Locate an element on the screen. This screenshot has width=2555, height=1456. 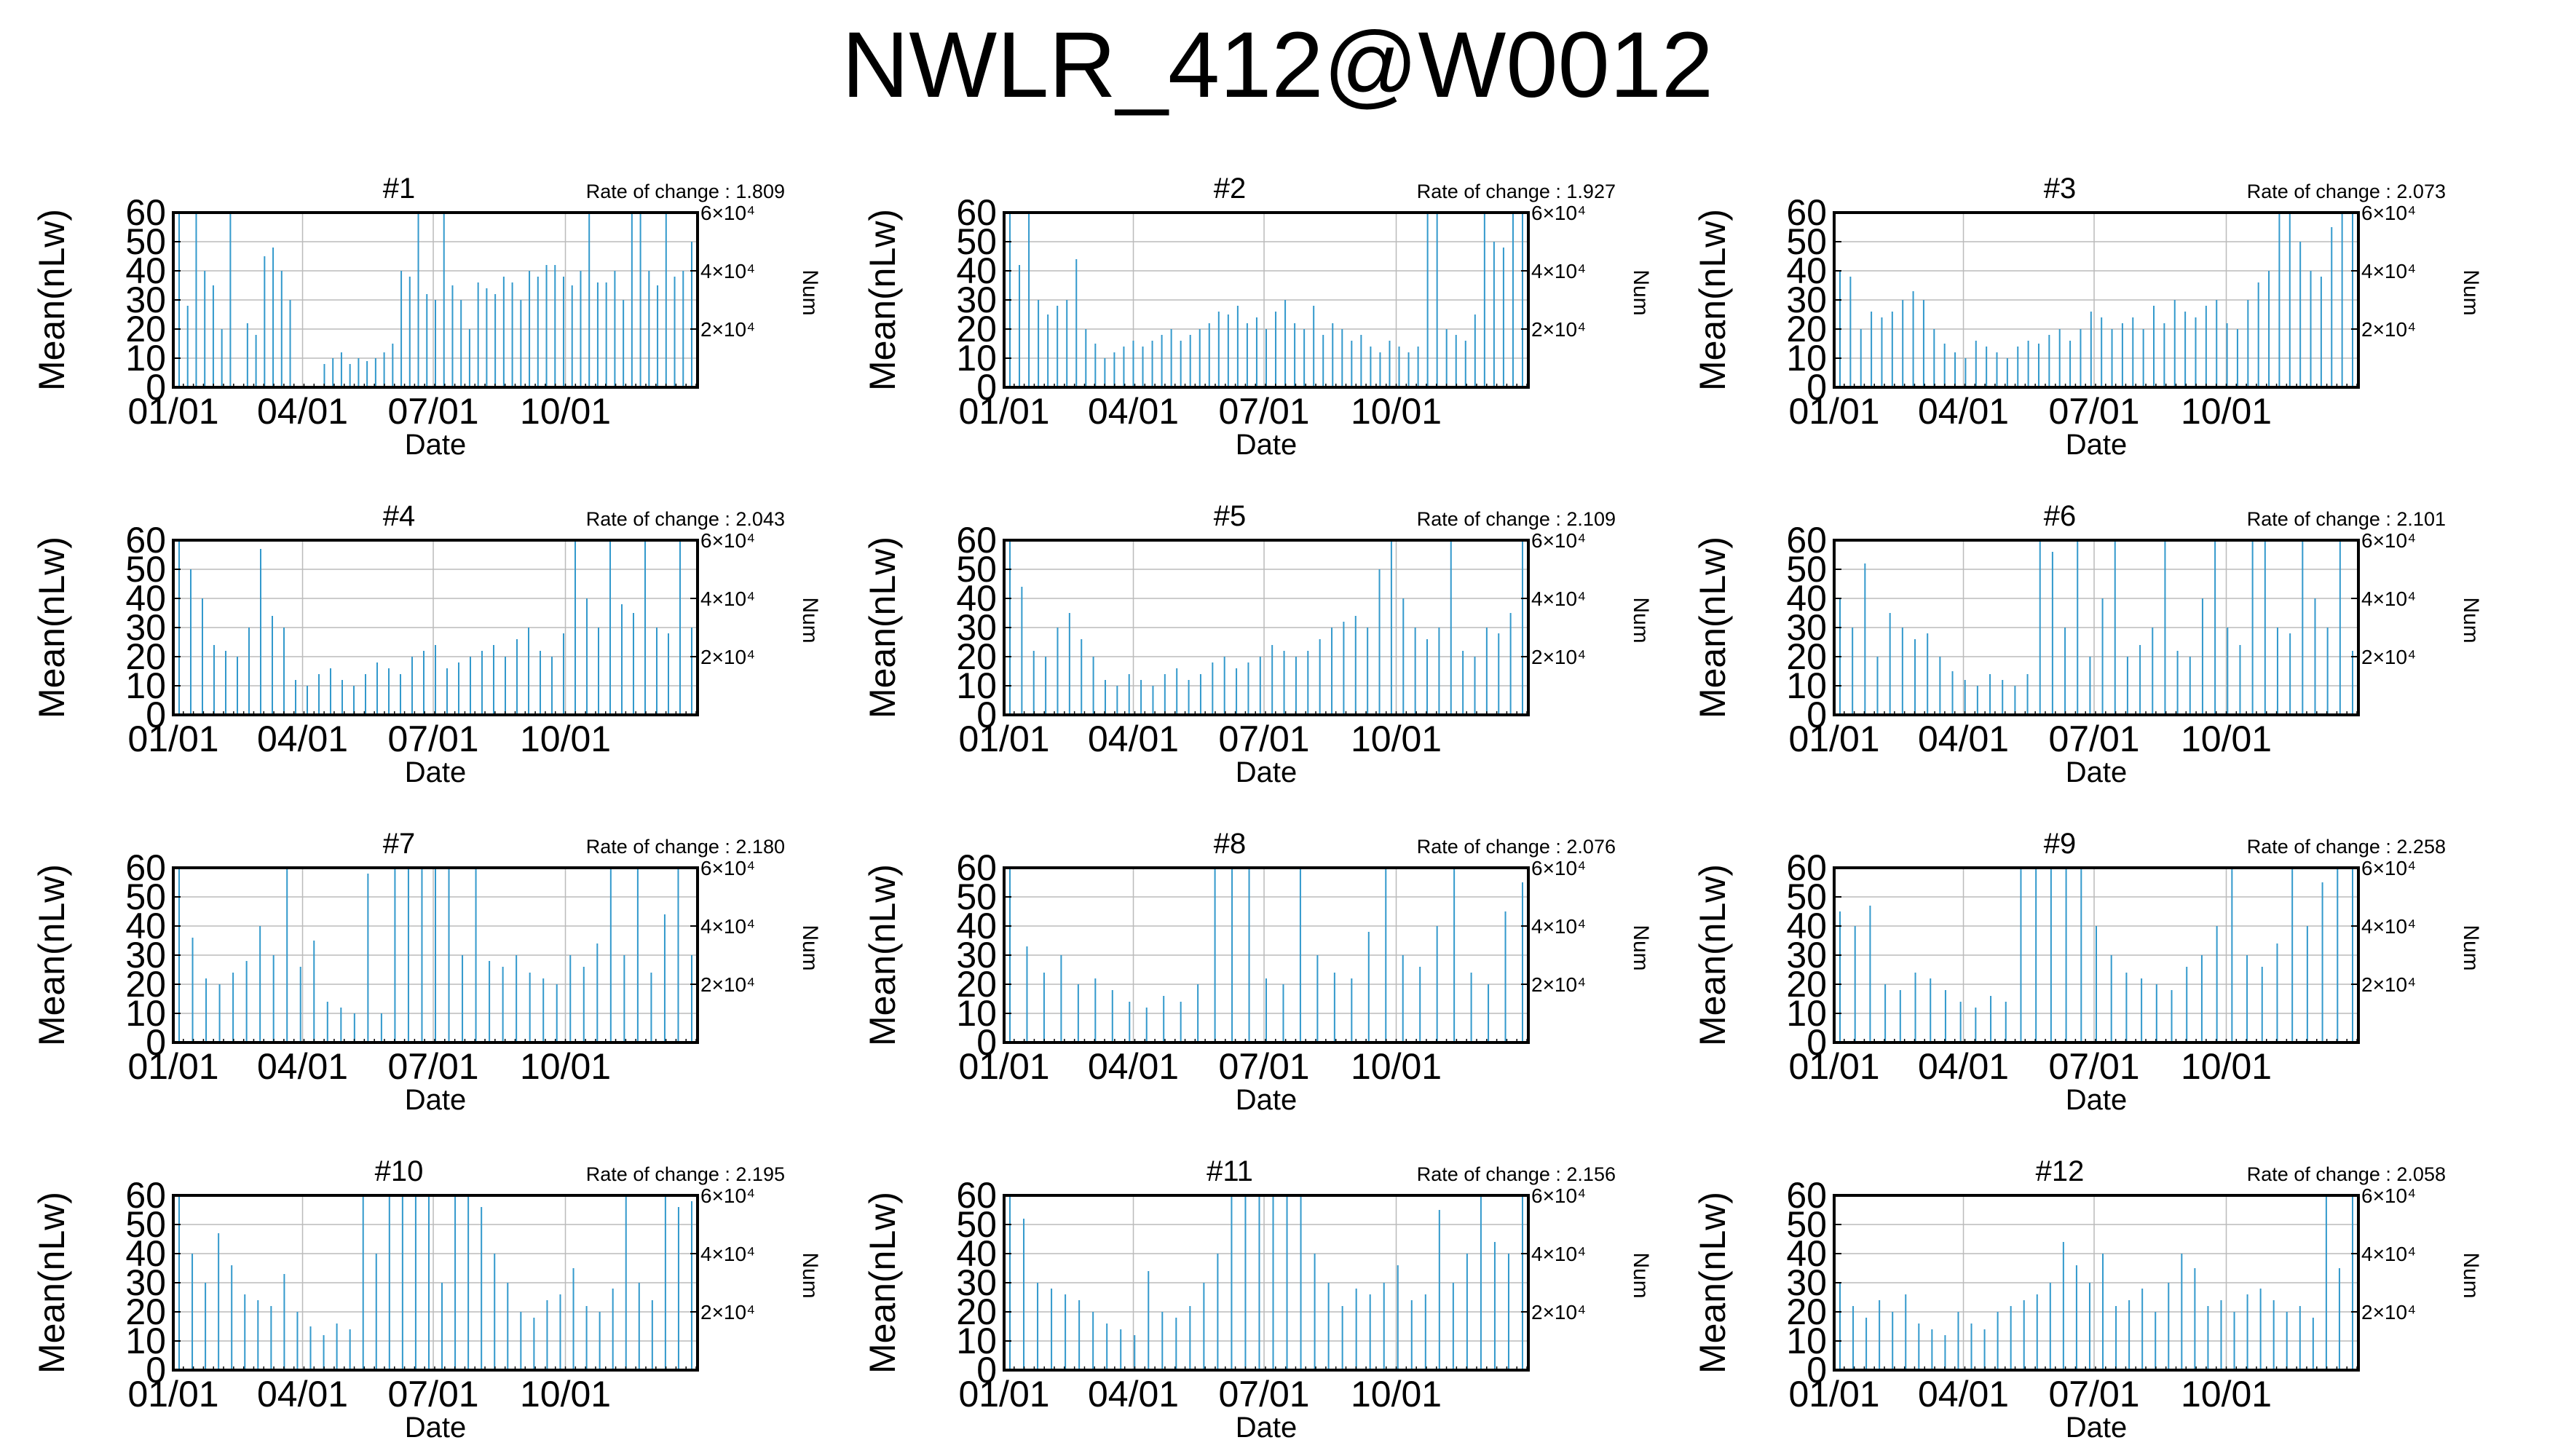
panel-title: #10 is located at coordinates (399, 1171).